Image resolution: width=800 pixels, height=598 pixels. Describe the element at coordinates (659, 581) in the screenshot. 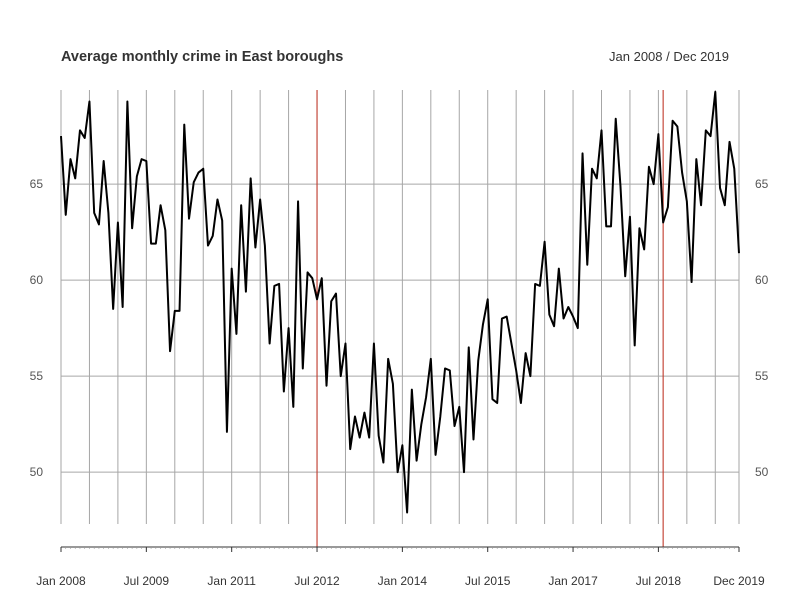

I see `x-tick-label: Jul 2018` at that location.